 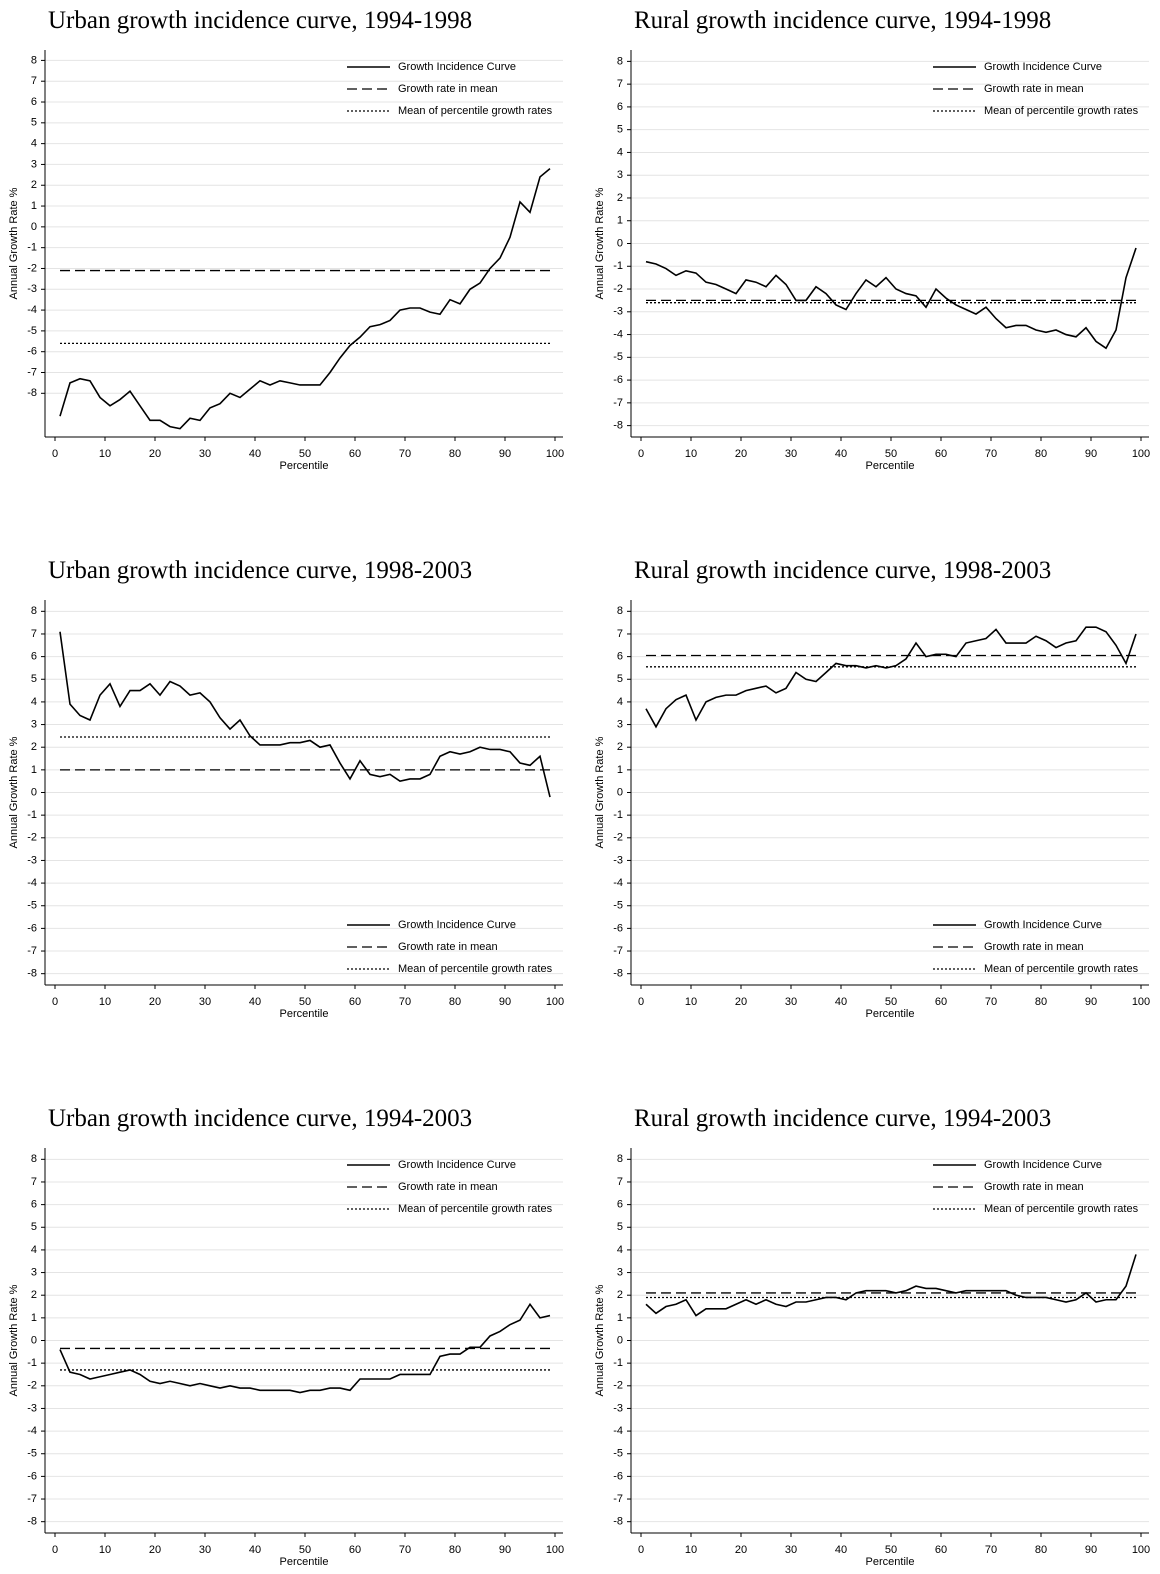 What do you see at coordinates (620, 175) in the screenshot?
I see `y-tick-label: 3` at bounding box center [620, 175].